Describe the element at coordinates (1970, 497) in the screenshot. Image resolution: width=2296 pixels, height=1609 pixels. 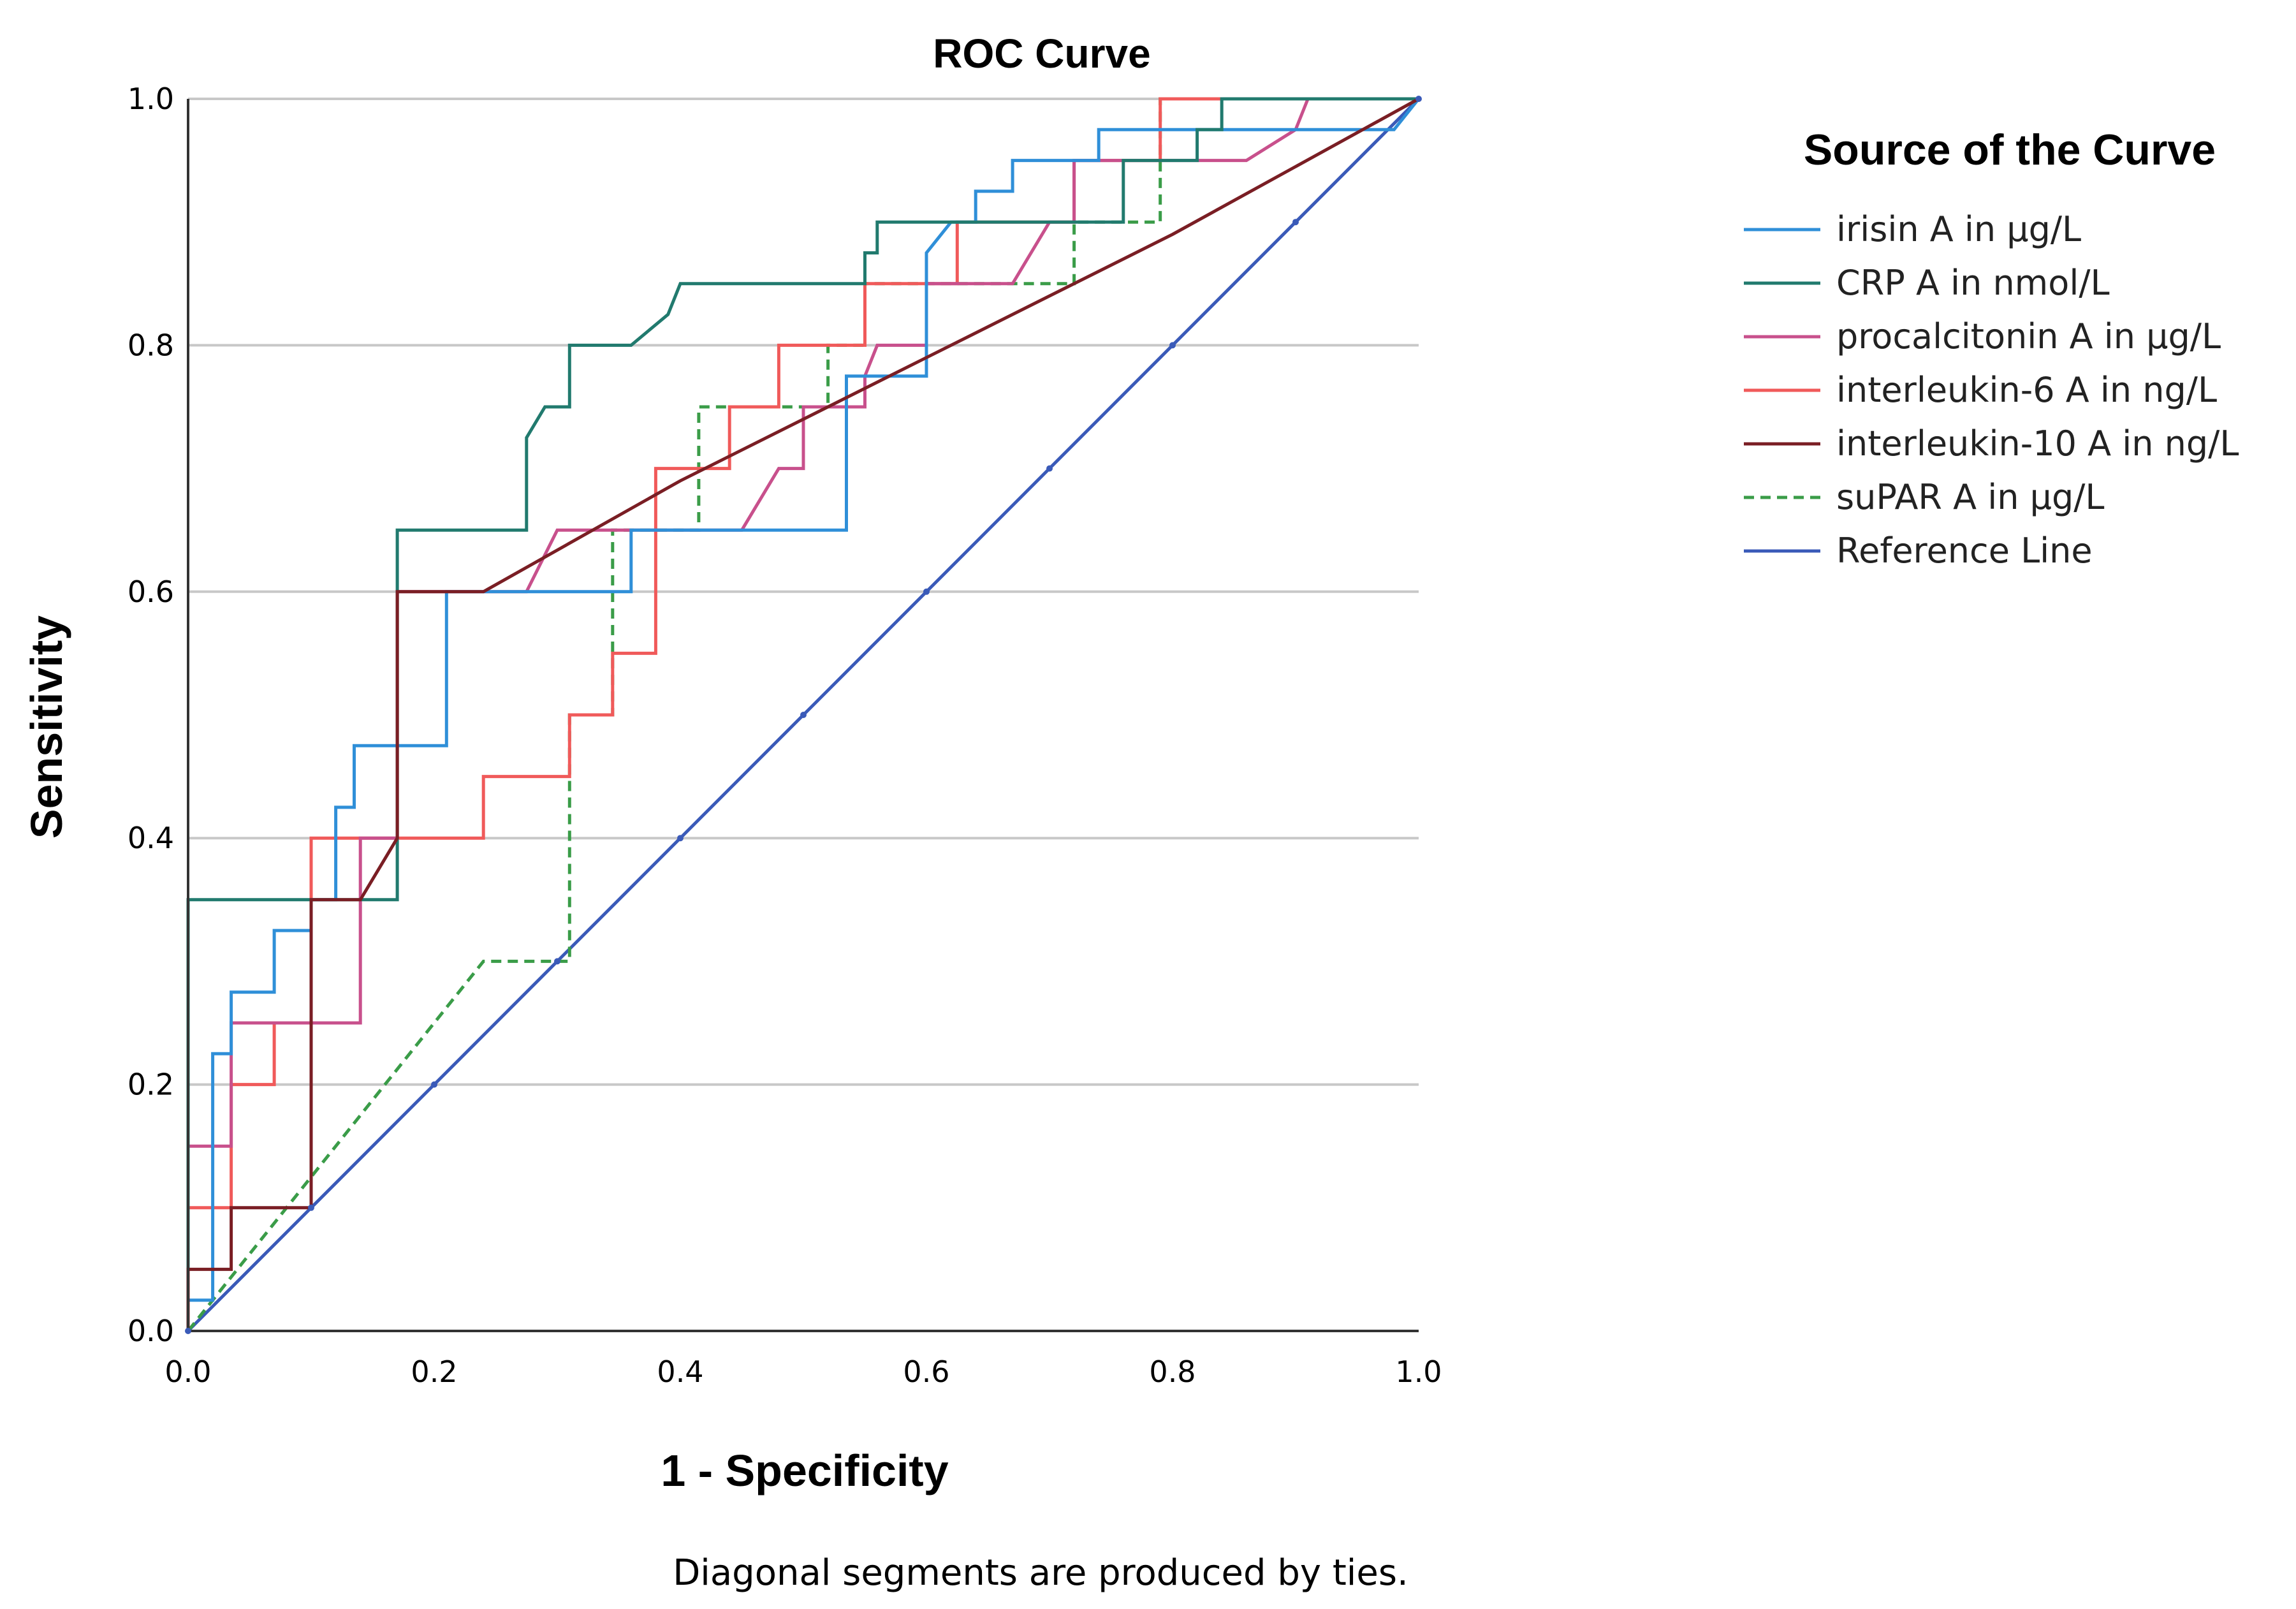
I see `legend-label: suPAR A in µg/L` at that location.